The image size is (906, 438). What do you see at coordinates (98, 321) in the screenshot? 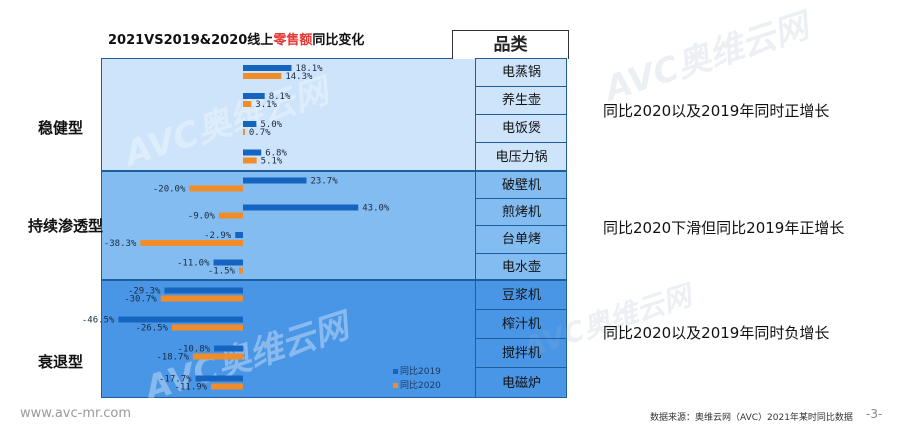
I see `label-2019: -46.5%` at bounding box center [98, 321].